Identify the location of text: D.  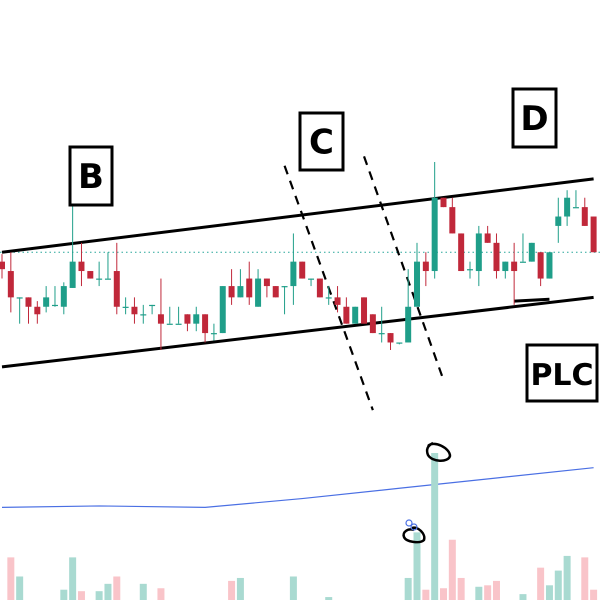
(534, 119).